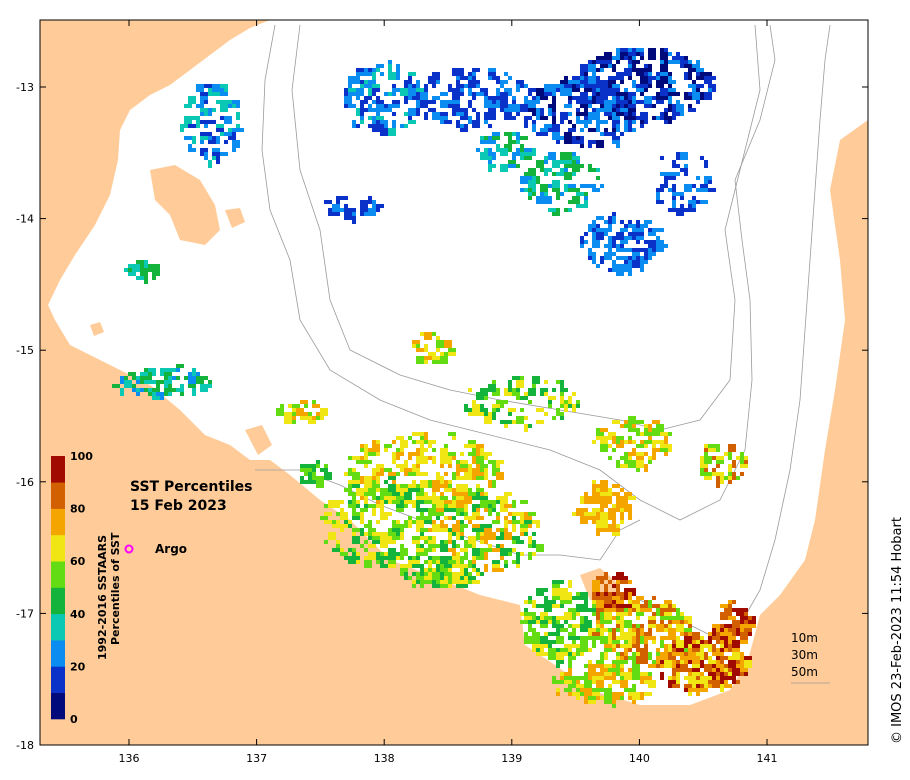 This screenshot has height=780, width=910. Describe the element at coordinates (171, 549) in the screenshot. I see `argo-legend-label: Argo` at that location.